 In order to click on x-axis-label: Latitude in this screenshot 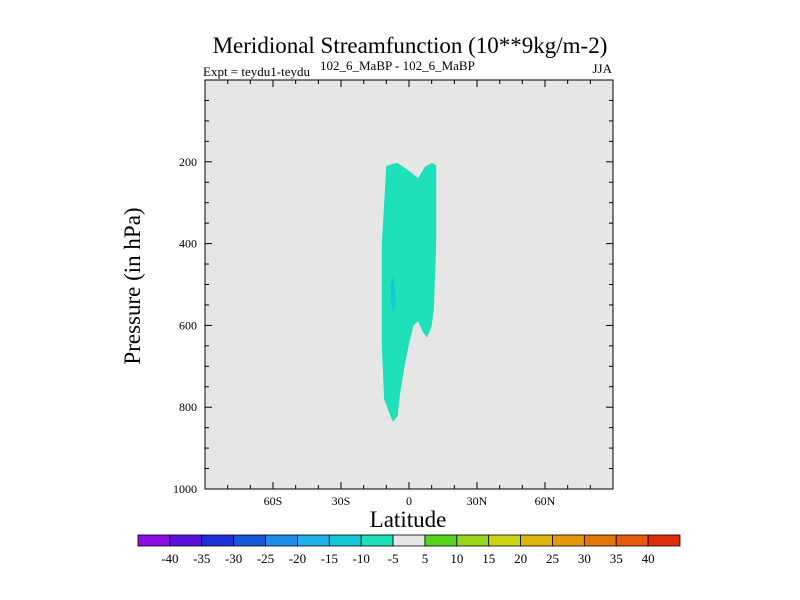, I will do `click(408, 519)`.